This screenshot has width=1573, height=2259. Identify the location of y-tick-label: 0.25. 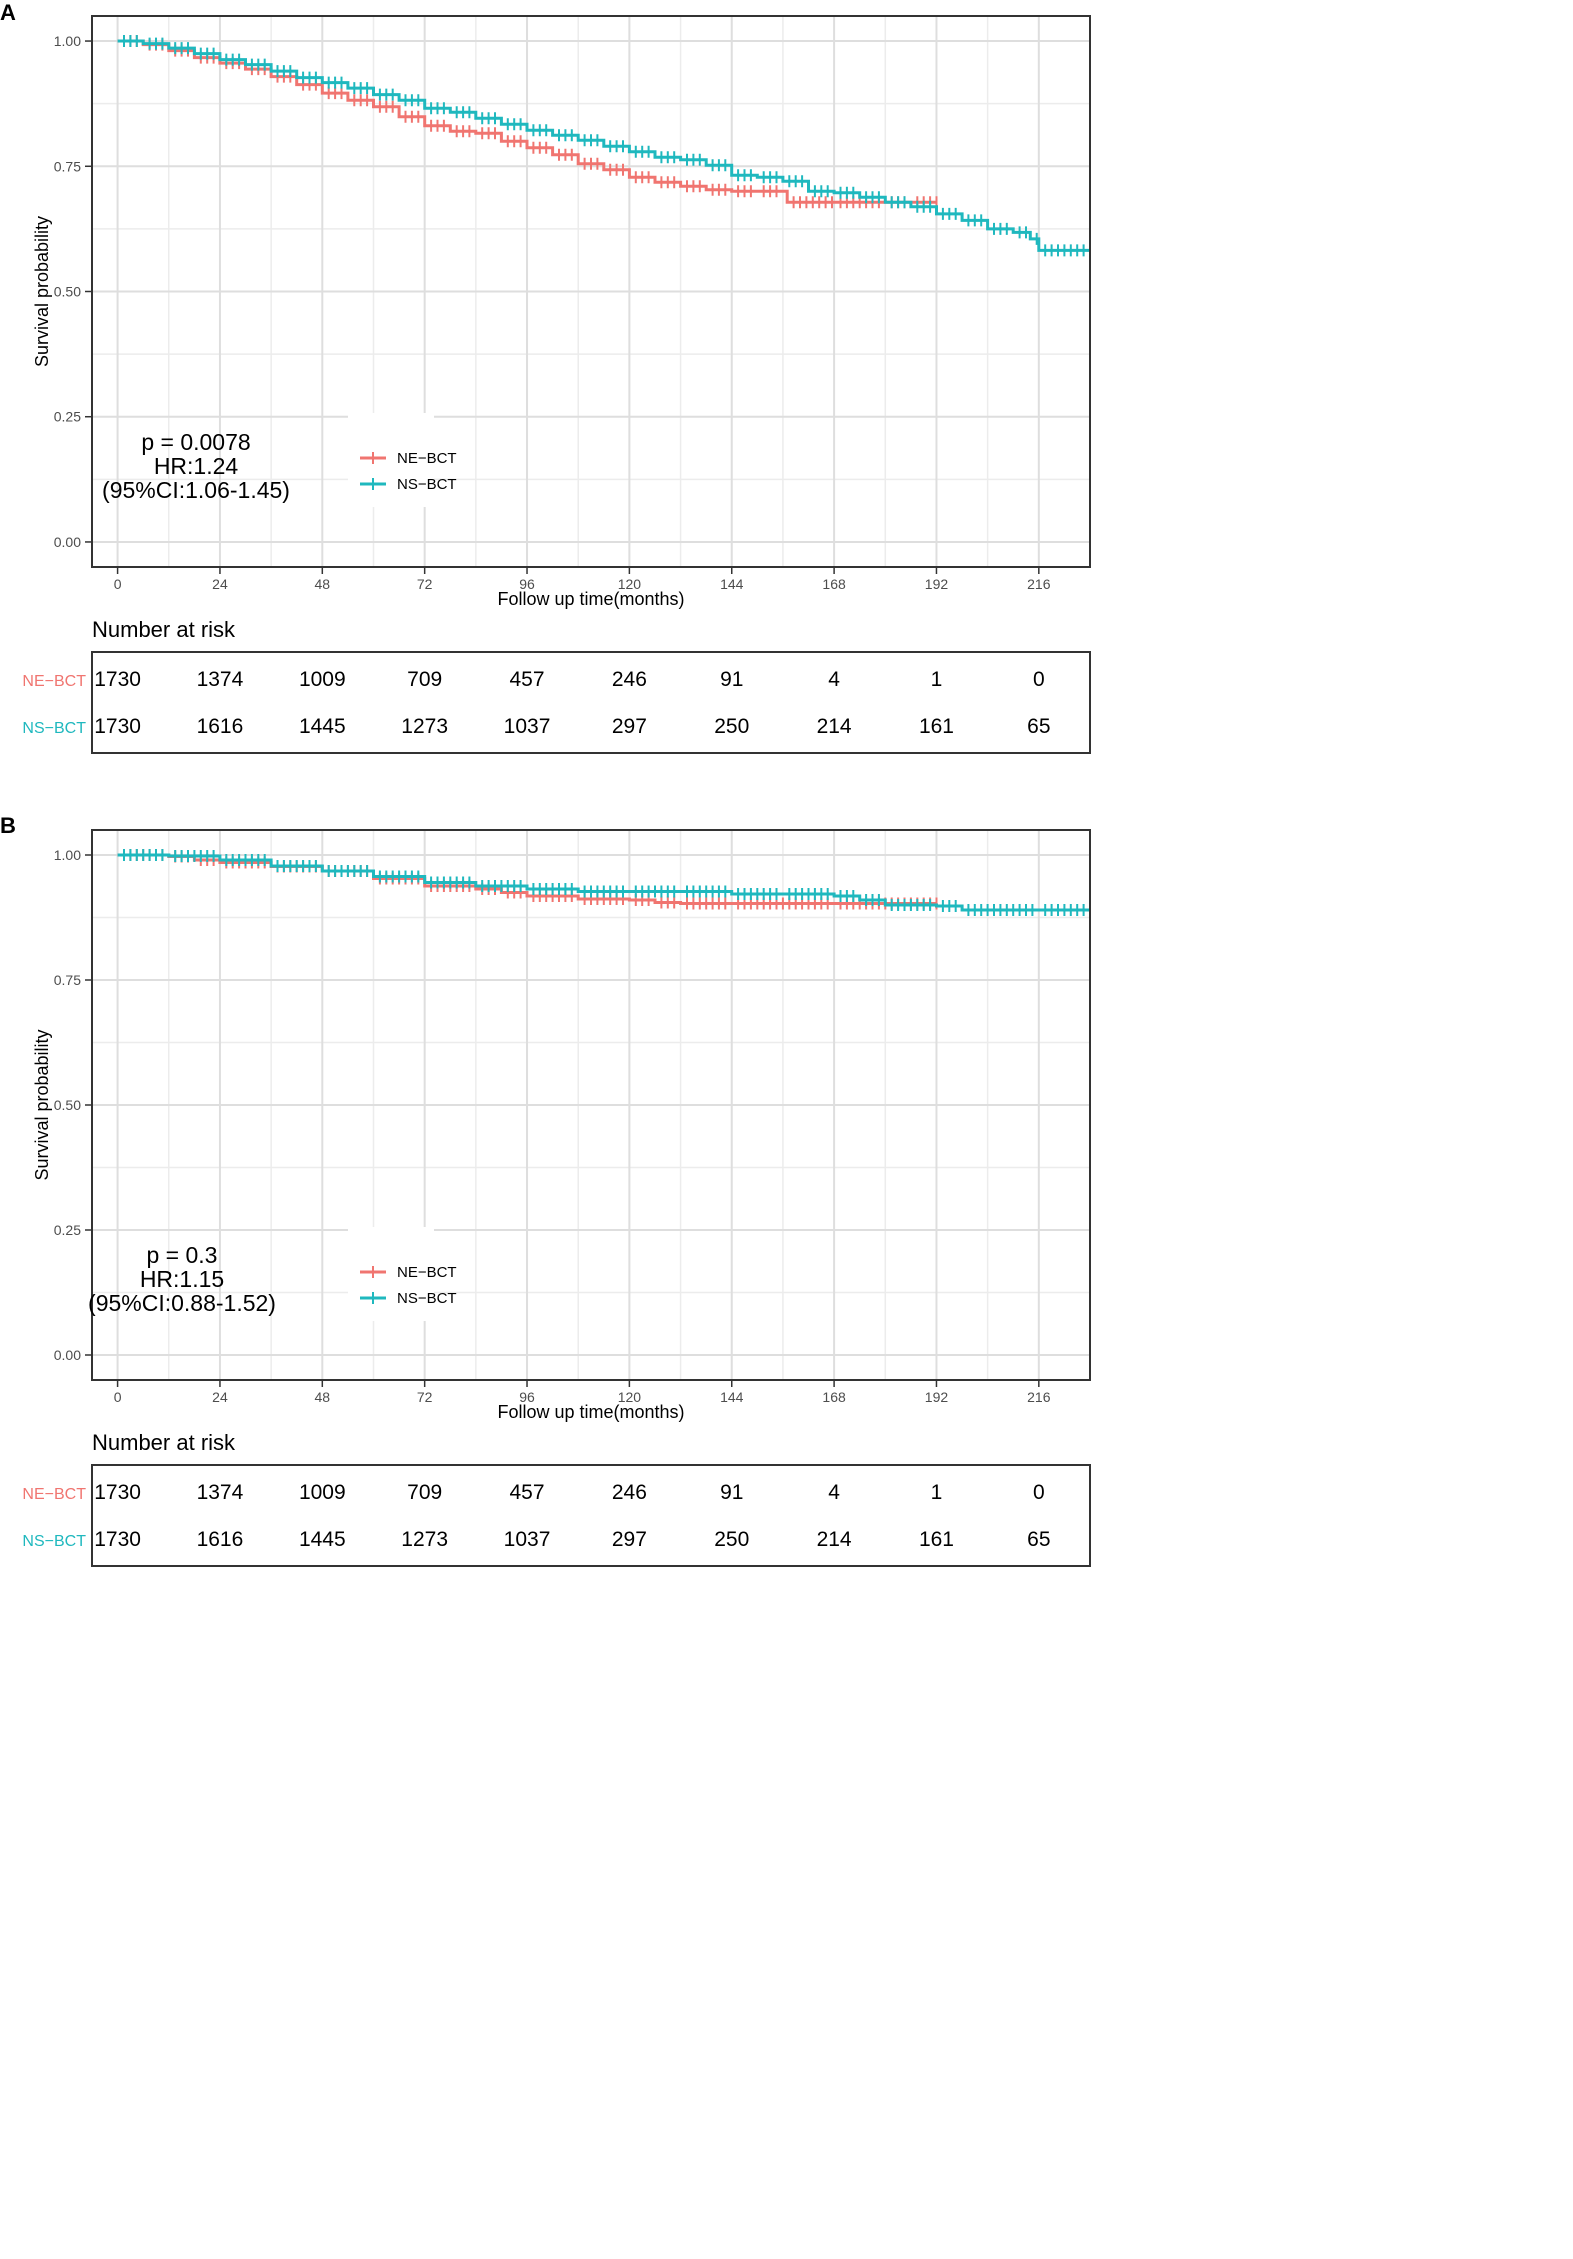
(67, 417).